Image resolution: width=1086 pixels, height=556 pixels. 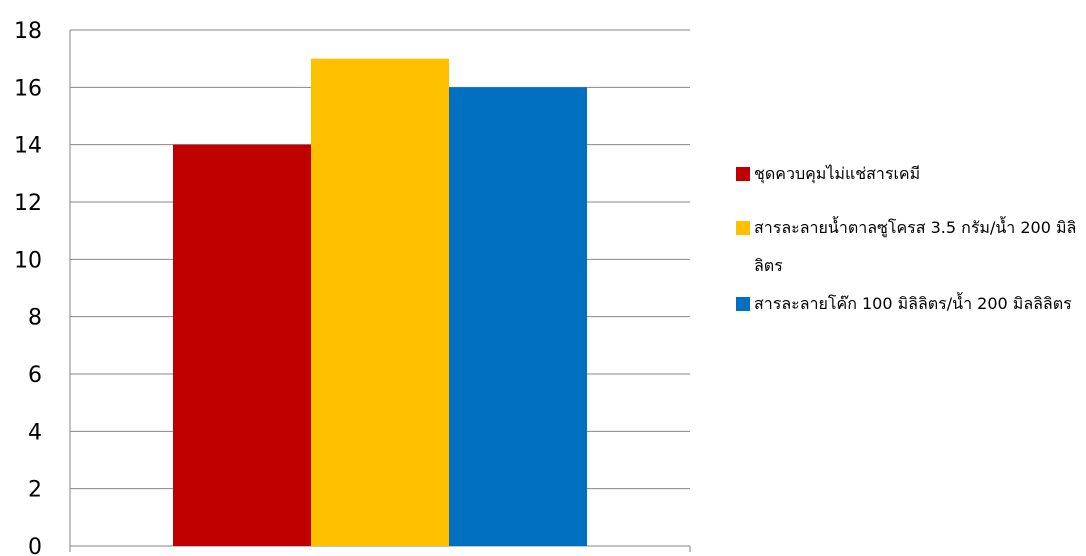 I want to click on y-tick-label-2: 2, so click(x=35, y=490).